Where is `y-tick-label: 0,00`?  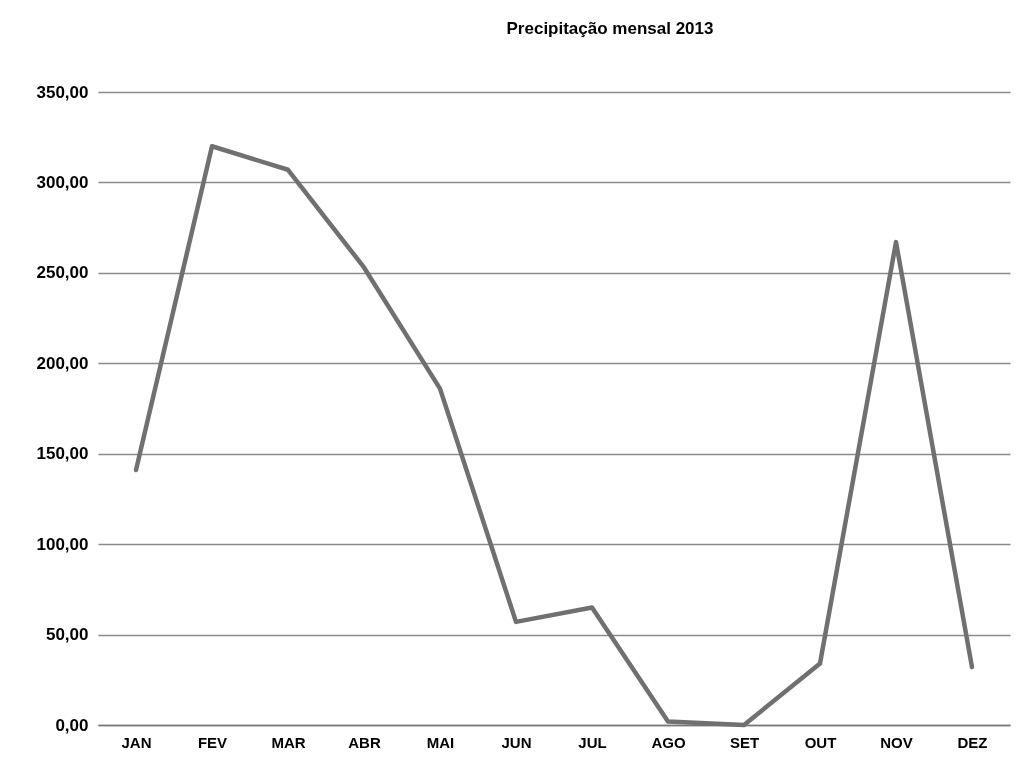 y-tick-label: 0,00 is located at coordinates (72, 725).